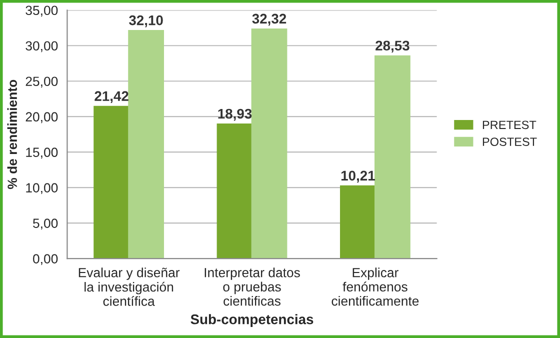 This screenshot has width=560, height=338. Describe the element at coordinates (509, 125) in the screenshot. I see `legend-label: PRETEST` at that location.